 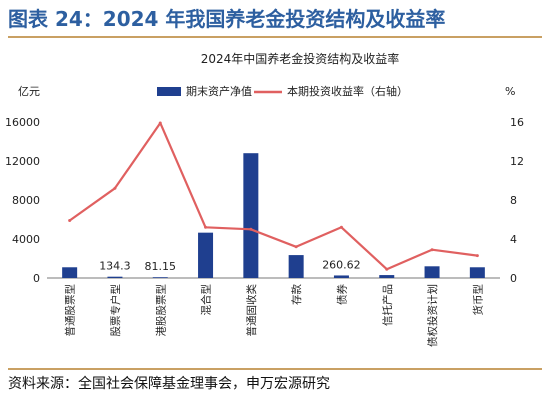 What do you see at coordinates (282, 91) in the screenshot?
I see `legend: 期末资产净值 本期投资收益率（右轴）` at bounding box center [282, 91].